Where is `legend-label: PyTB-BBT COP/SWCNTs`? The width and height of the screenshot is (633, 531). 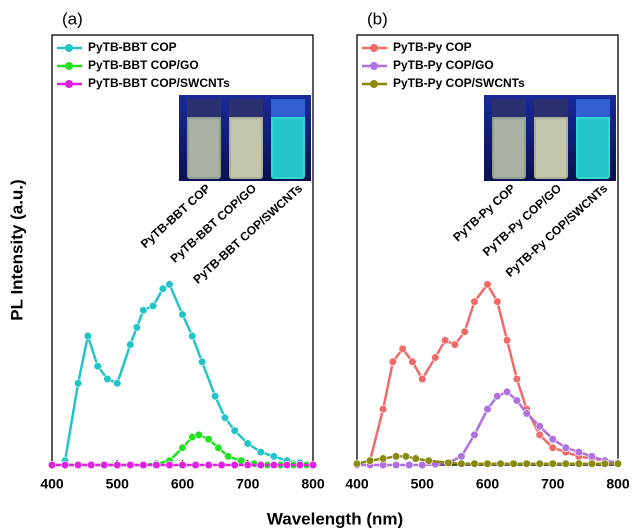
legend-label: PyTB-BBT COP/SWCNTs is located at coordinates (159, 83).